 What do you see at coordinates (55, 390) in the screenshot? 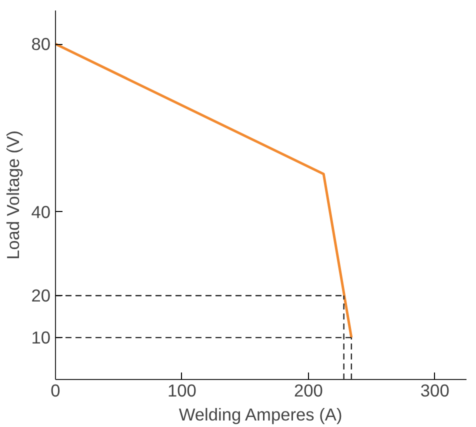
I see `x-tick-label: 0` at bounding box center [55, 390].